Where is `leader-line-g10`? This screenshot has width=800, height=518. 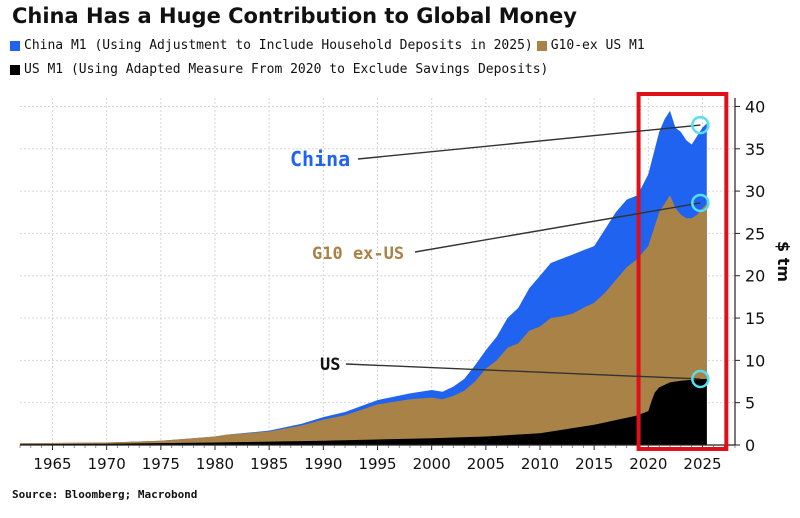 leader-line-g10 is located at coordinates (557, 227).